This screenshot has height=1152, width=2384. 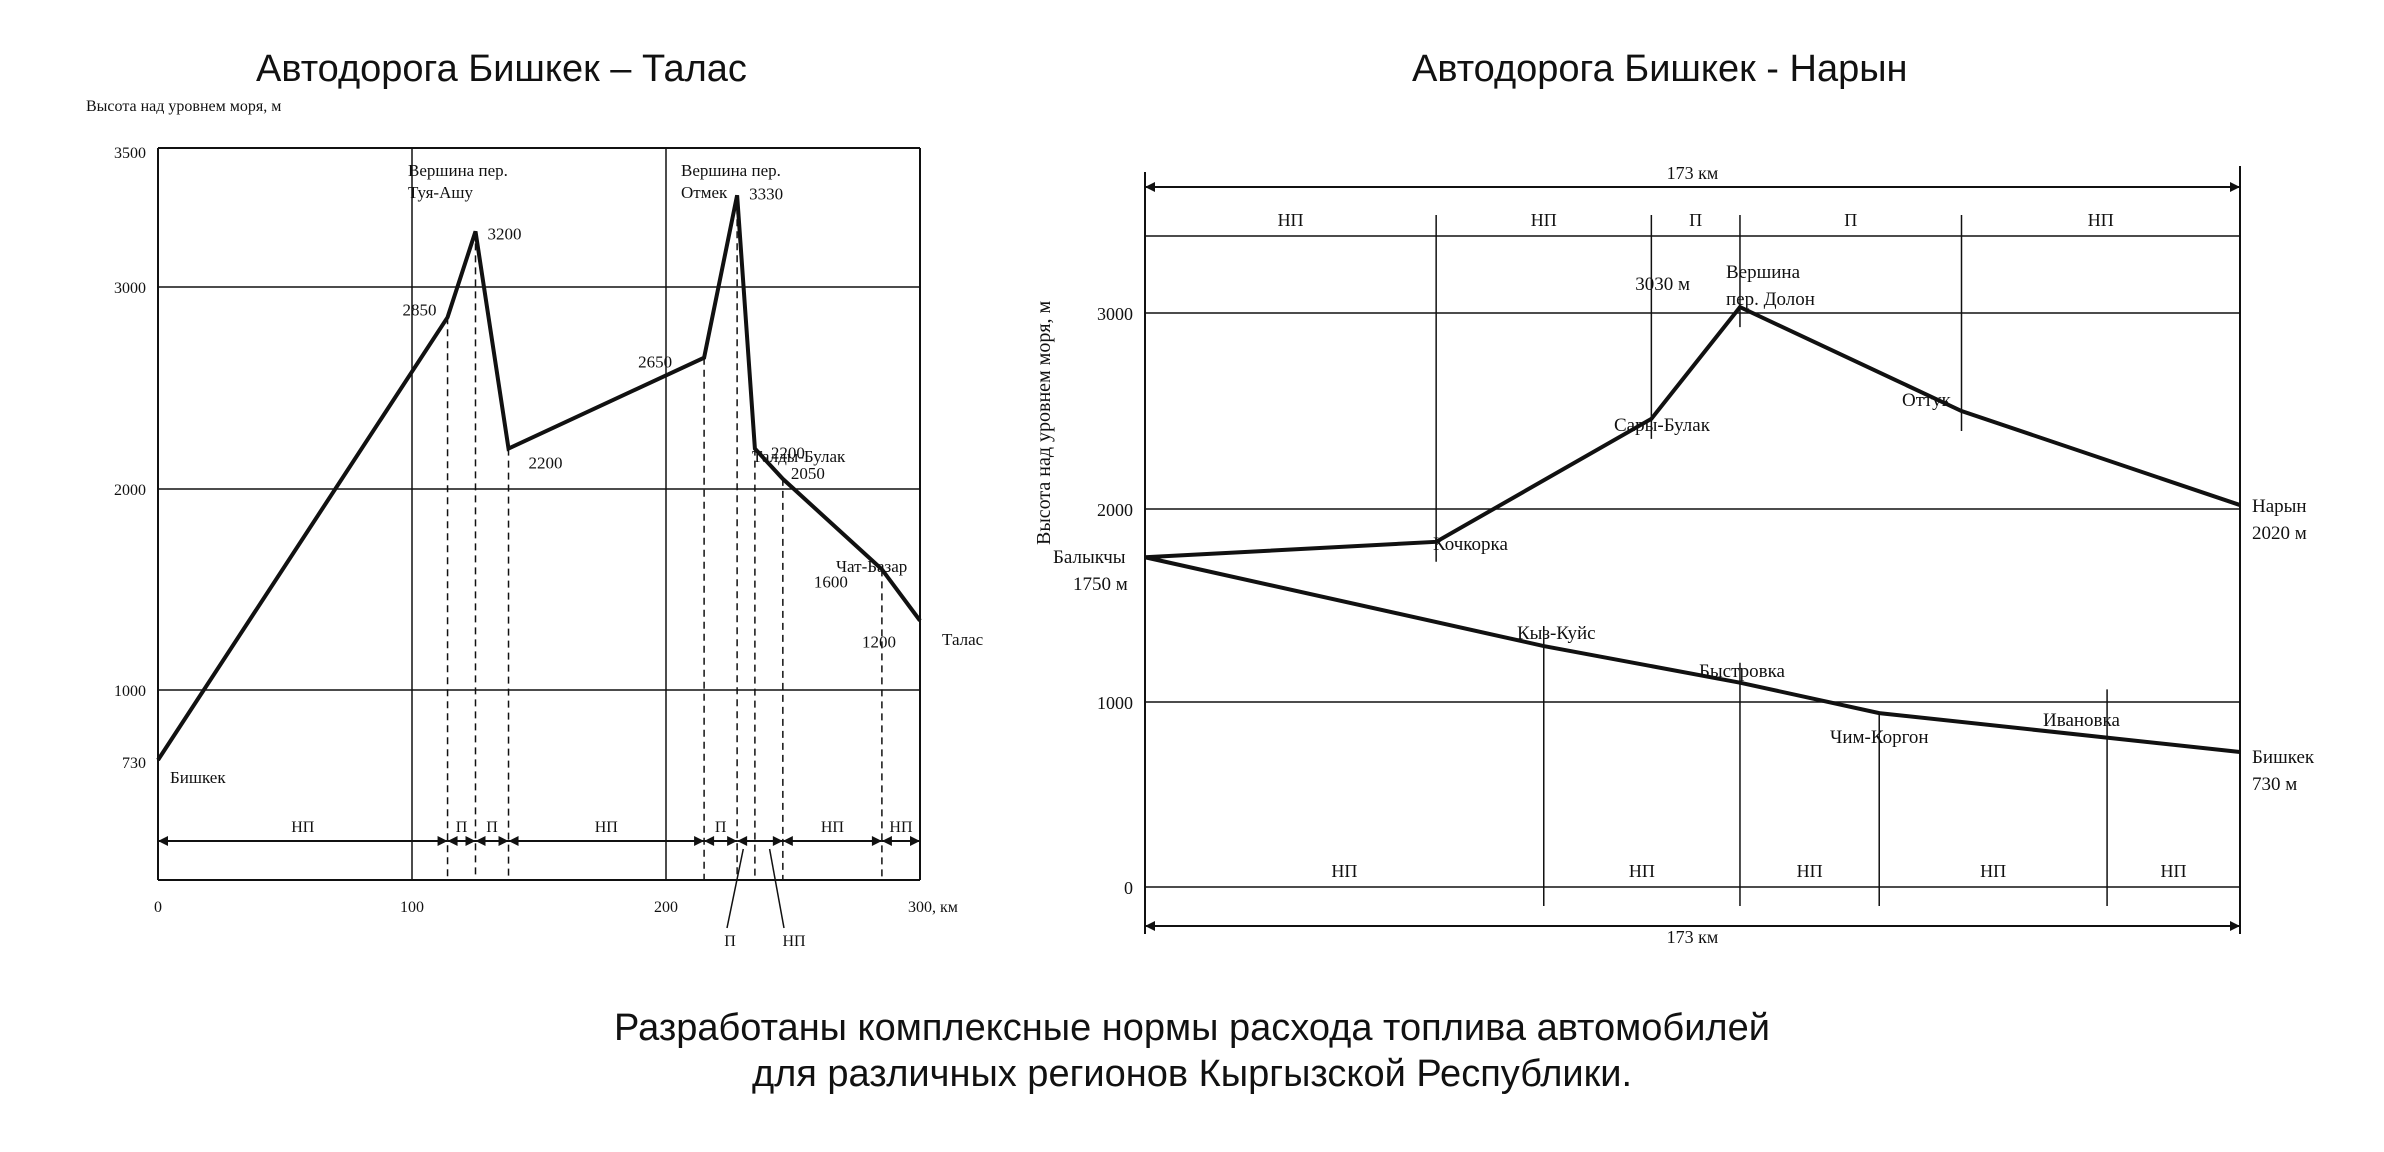 I want to click on n-place-label: Бишкек, so click(x=2283, y=757).